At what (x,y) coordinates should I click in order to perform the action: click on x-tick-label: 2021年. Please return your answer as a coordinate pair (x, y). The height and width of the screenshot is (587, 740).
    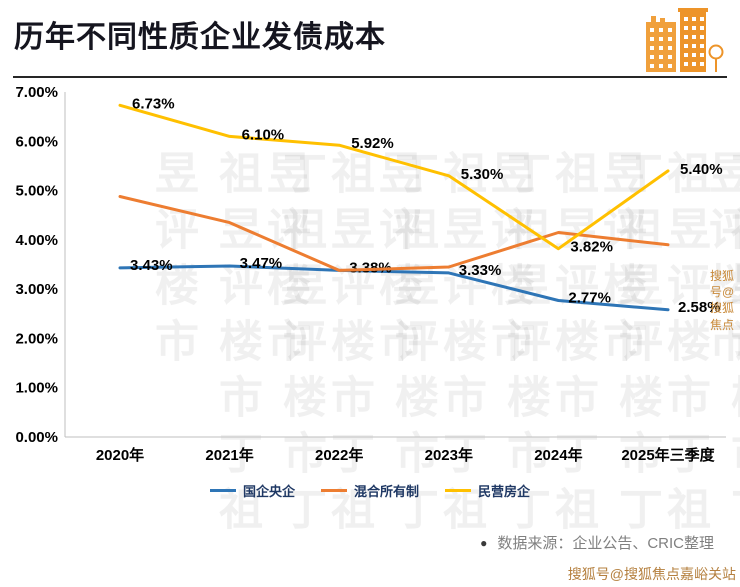
    Looking at the image, I should click on (229, 455).